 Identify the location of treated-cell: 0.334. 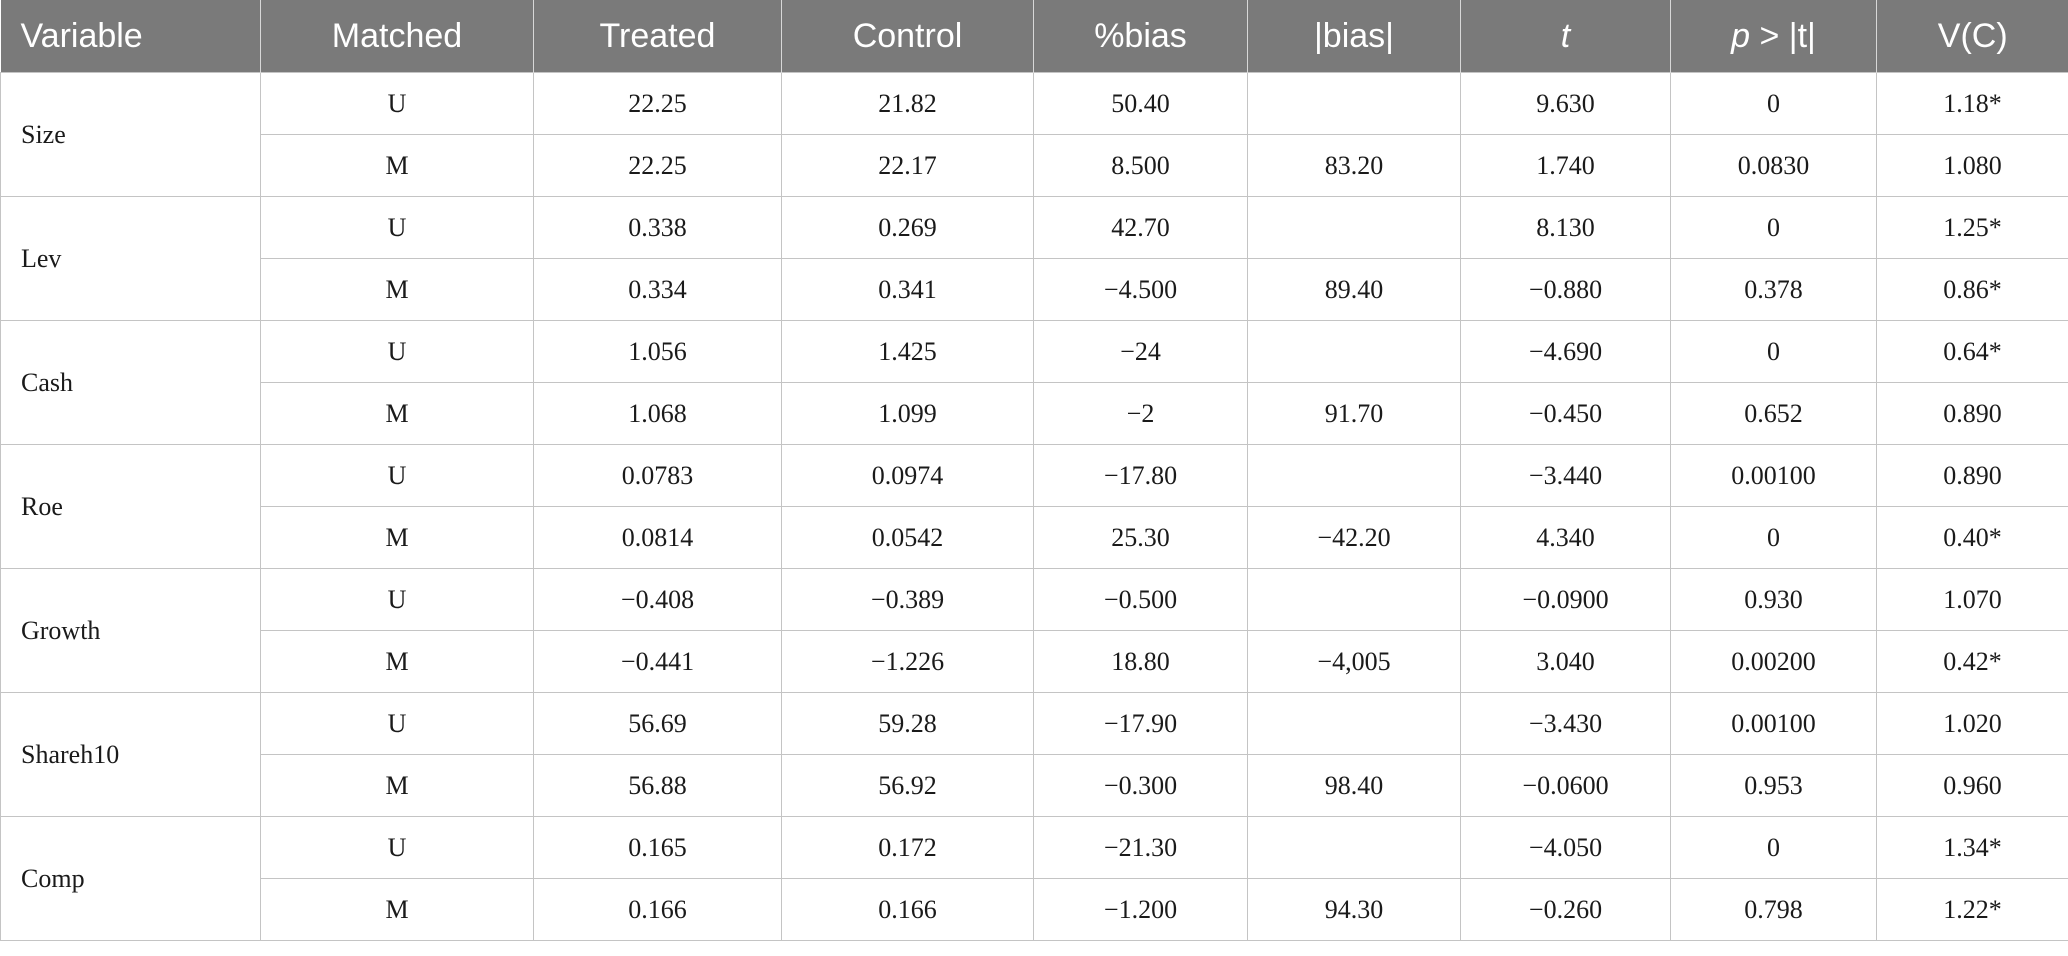
(657, 289).